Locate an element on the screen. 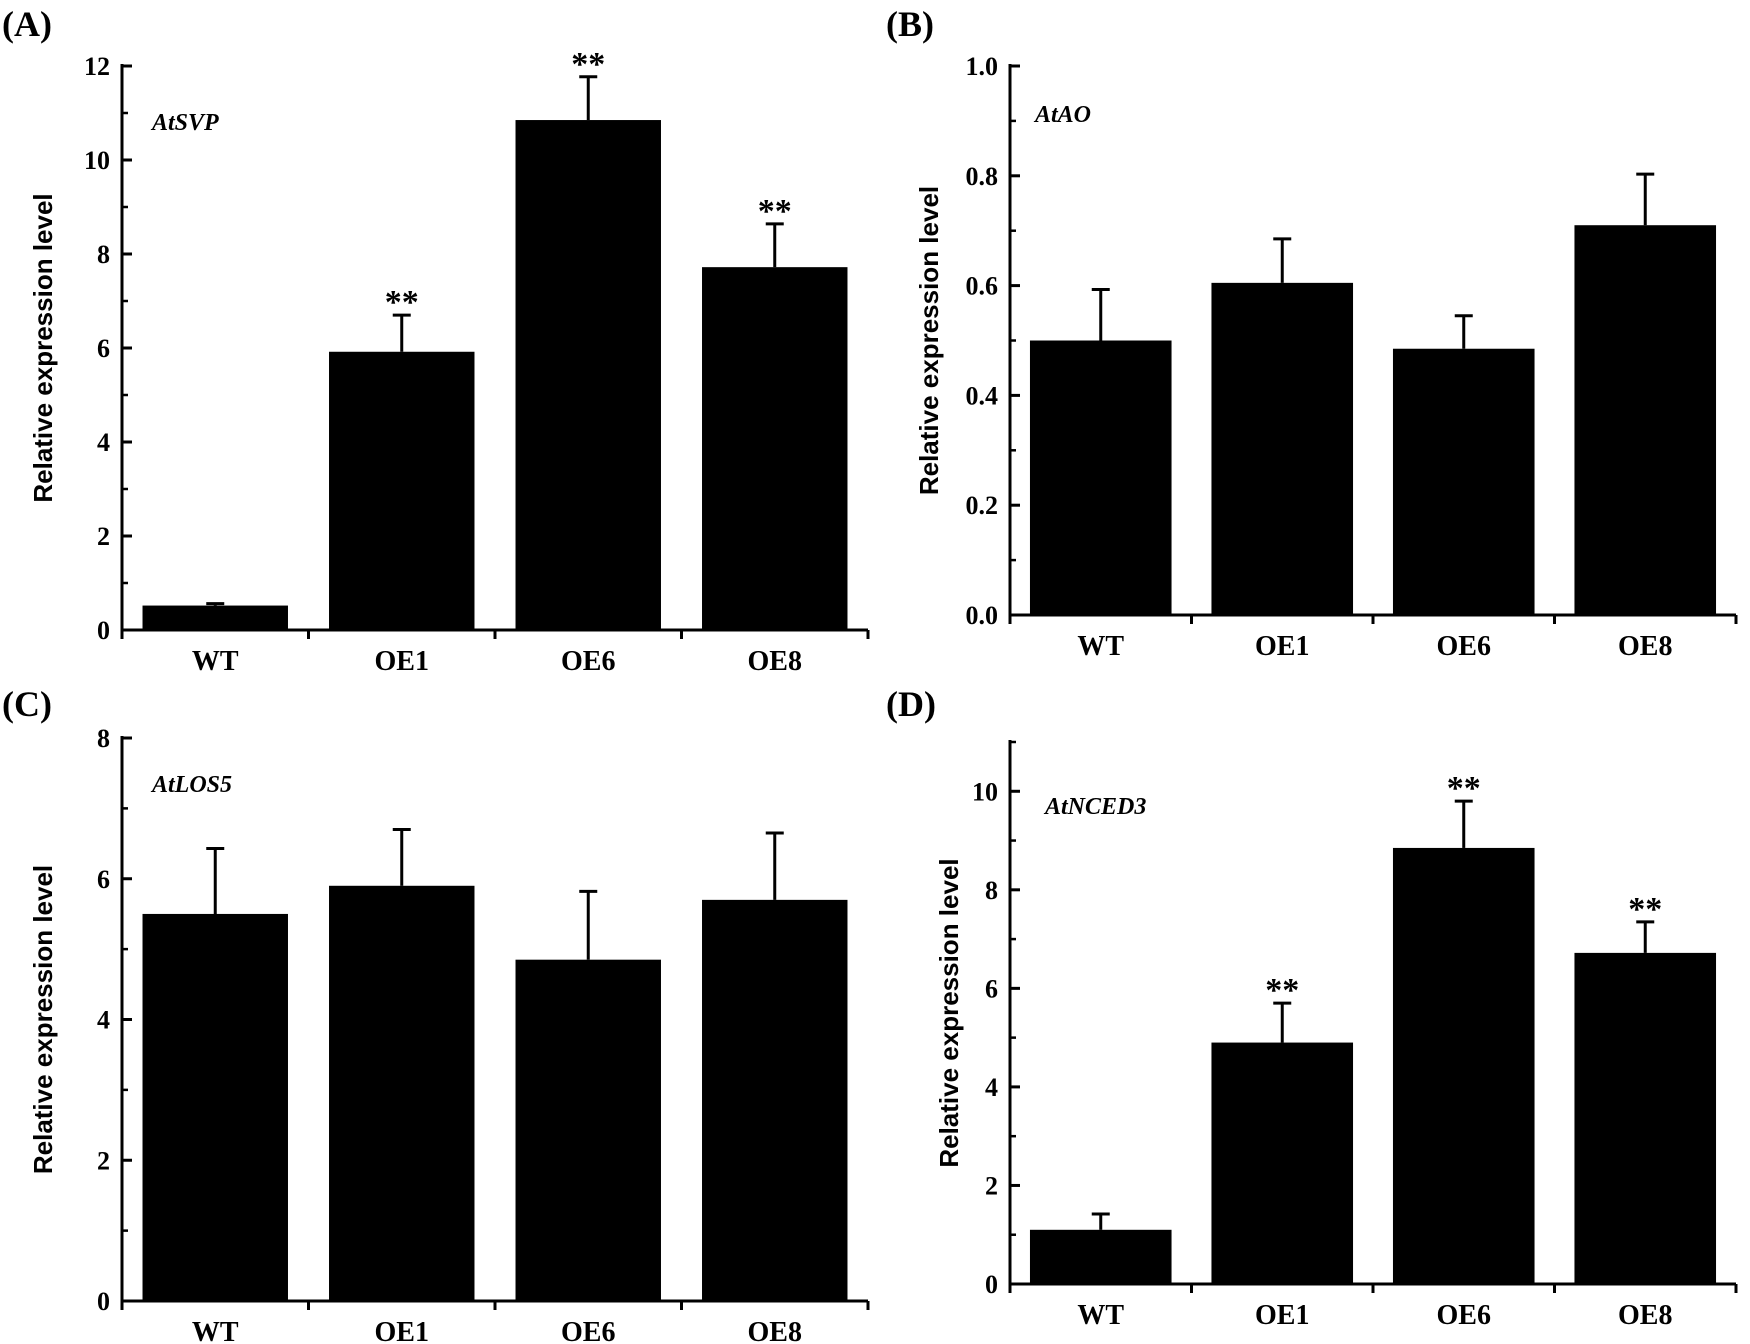  y-tick-label: 0.6 is located at coordinates (982, 286).